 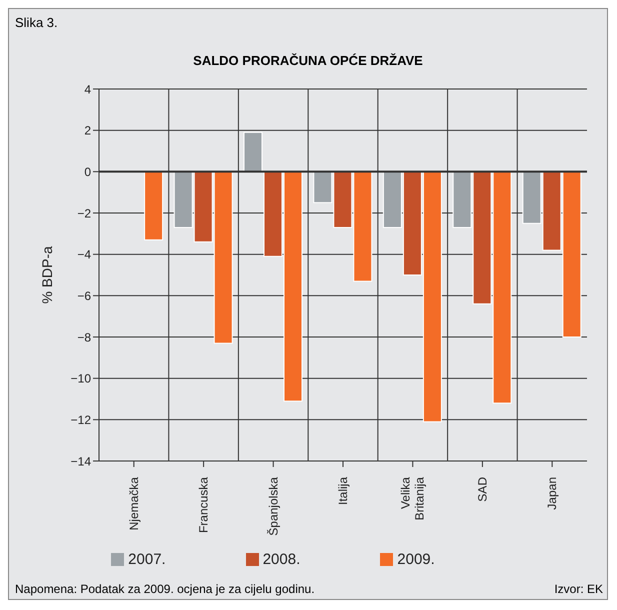 I want to click on x-tick-label: Francuska, so click(x=203, y=505).